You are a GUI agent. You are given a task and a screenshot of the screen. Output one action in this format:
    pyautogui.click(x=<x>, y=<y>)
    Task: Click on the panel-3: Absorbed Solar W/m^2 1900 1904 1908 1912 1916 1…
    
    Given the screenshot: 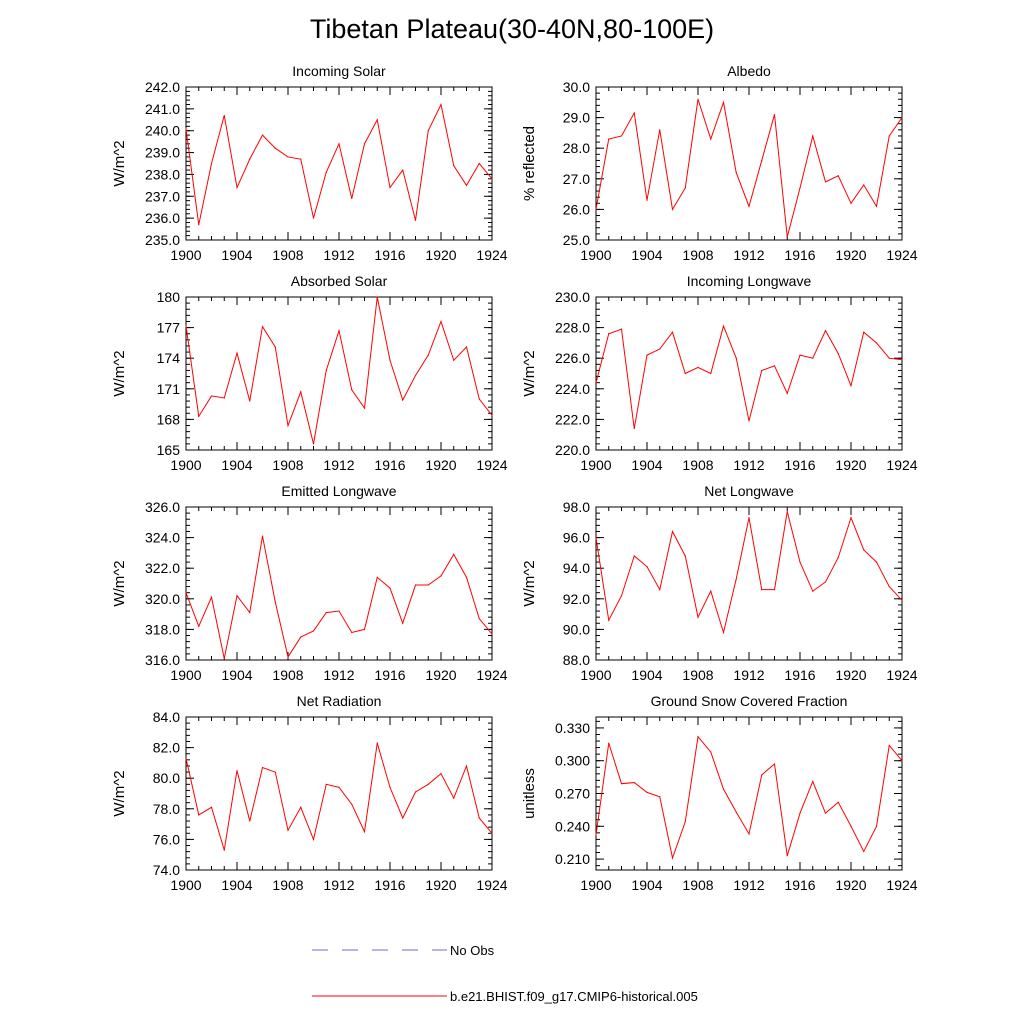 What is the action you would take?
    pyautogui.click(x=309, y=373)
    